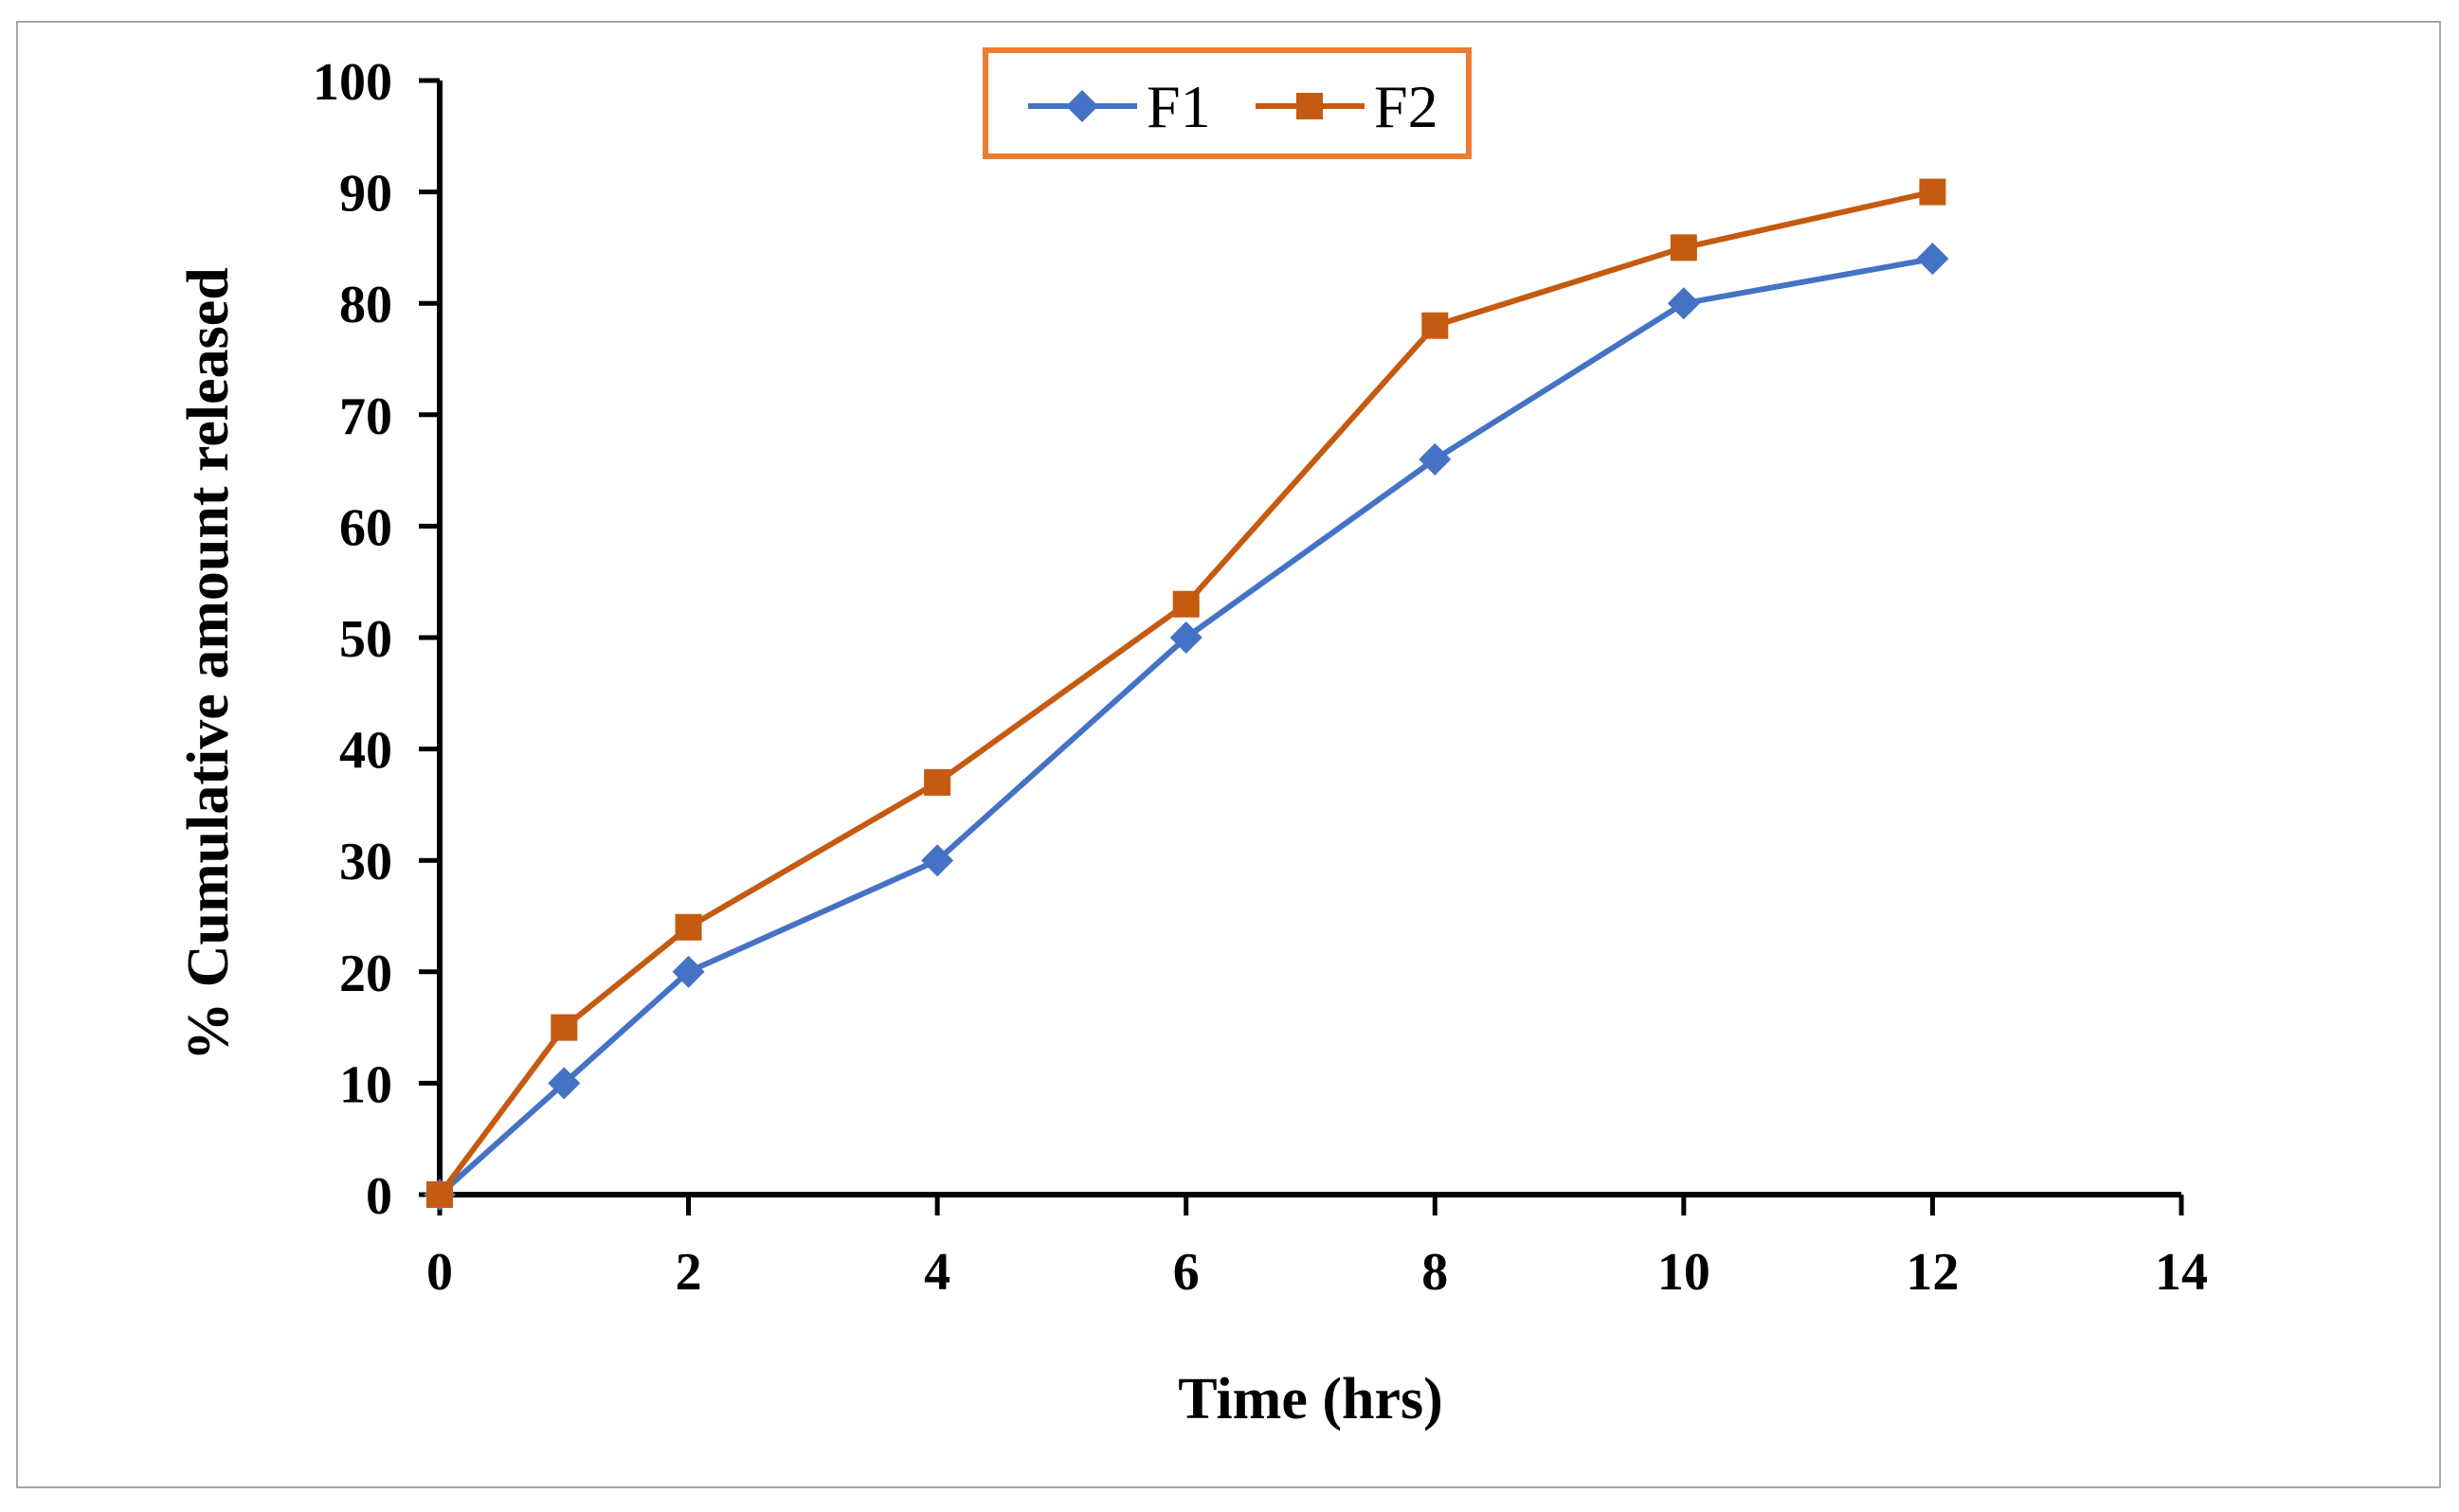 The image size is (2459, 1512). I want to click on x-tick-label: 8, so click(1434, 1272).